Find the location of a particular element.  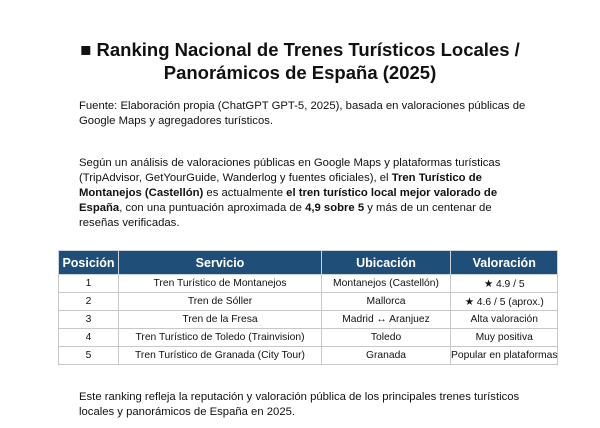

cell-location: Mallorca is located at coordinates (386, 301).